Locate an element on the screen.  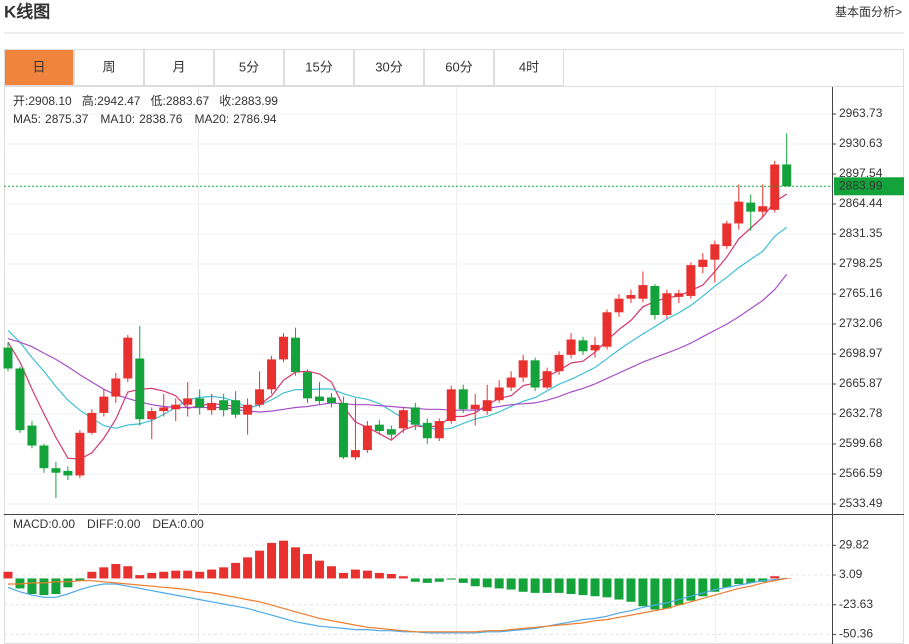
readout-text: 2908.10 is located at coordinates (50, 101).